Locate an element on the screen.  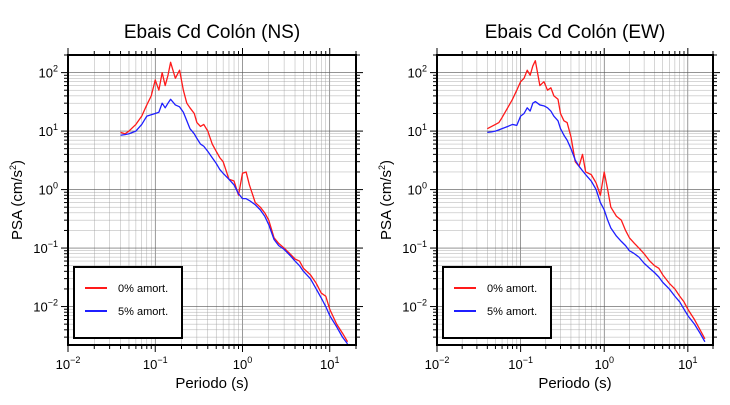
ew-x-tick-label: 10¹ is located at coordinates (687, 363).